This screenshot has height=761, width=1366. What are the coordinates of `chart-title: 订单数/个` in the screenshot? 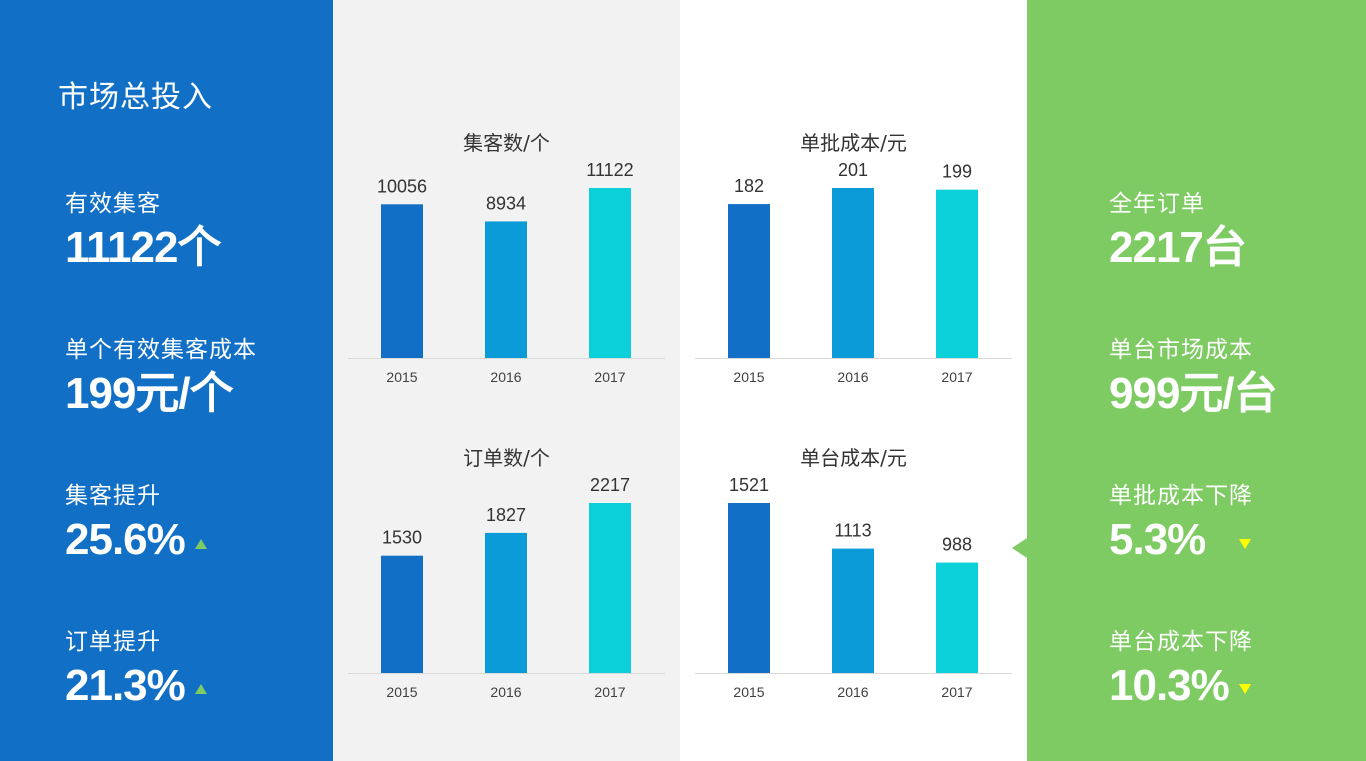 It's located at (506, 458).